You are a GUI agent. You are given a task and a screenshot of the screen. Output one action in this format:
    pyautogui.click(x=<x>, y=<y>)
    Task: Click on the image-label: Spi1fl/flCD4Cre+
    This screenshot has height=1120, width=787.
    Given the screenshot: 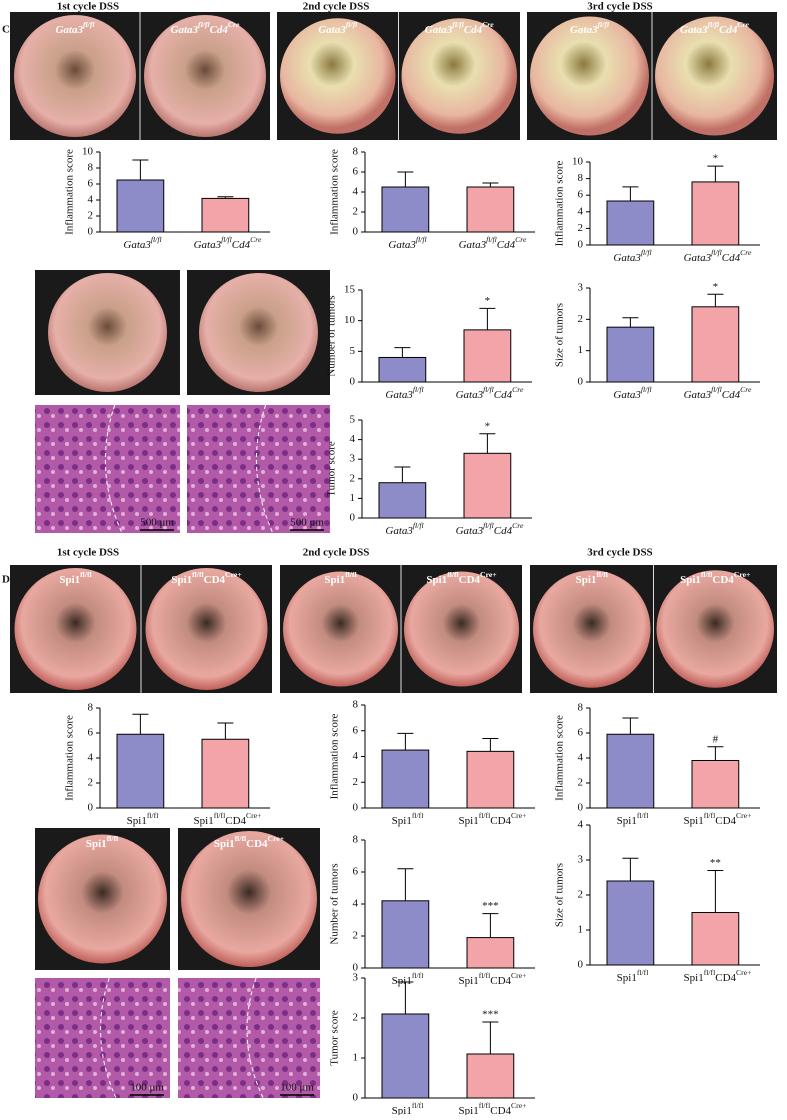 What is the action you would take?
    pyautogui.click(x=715, y=577)
    